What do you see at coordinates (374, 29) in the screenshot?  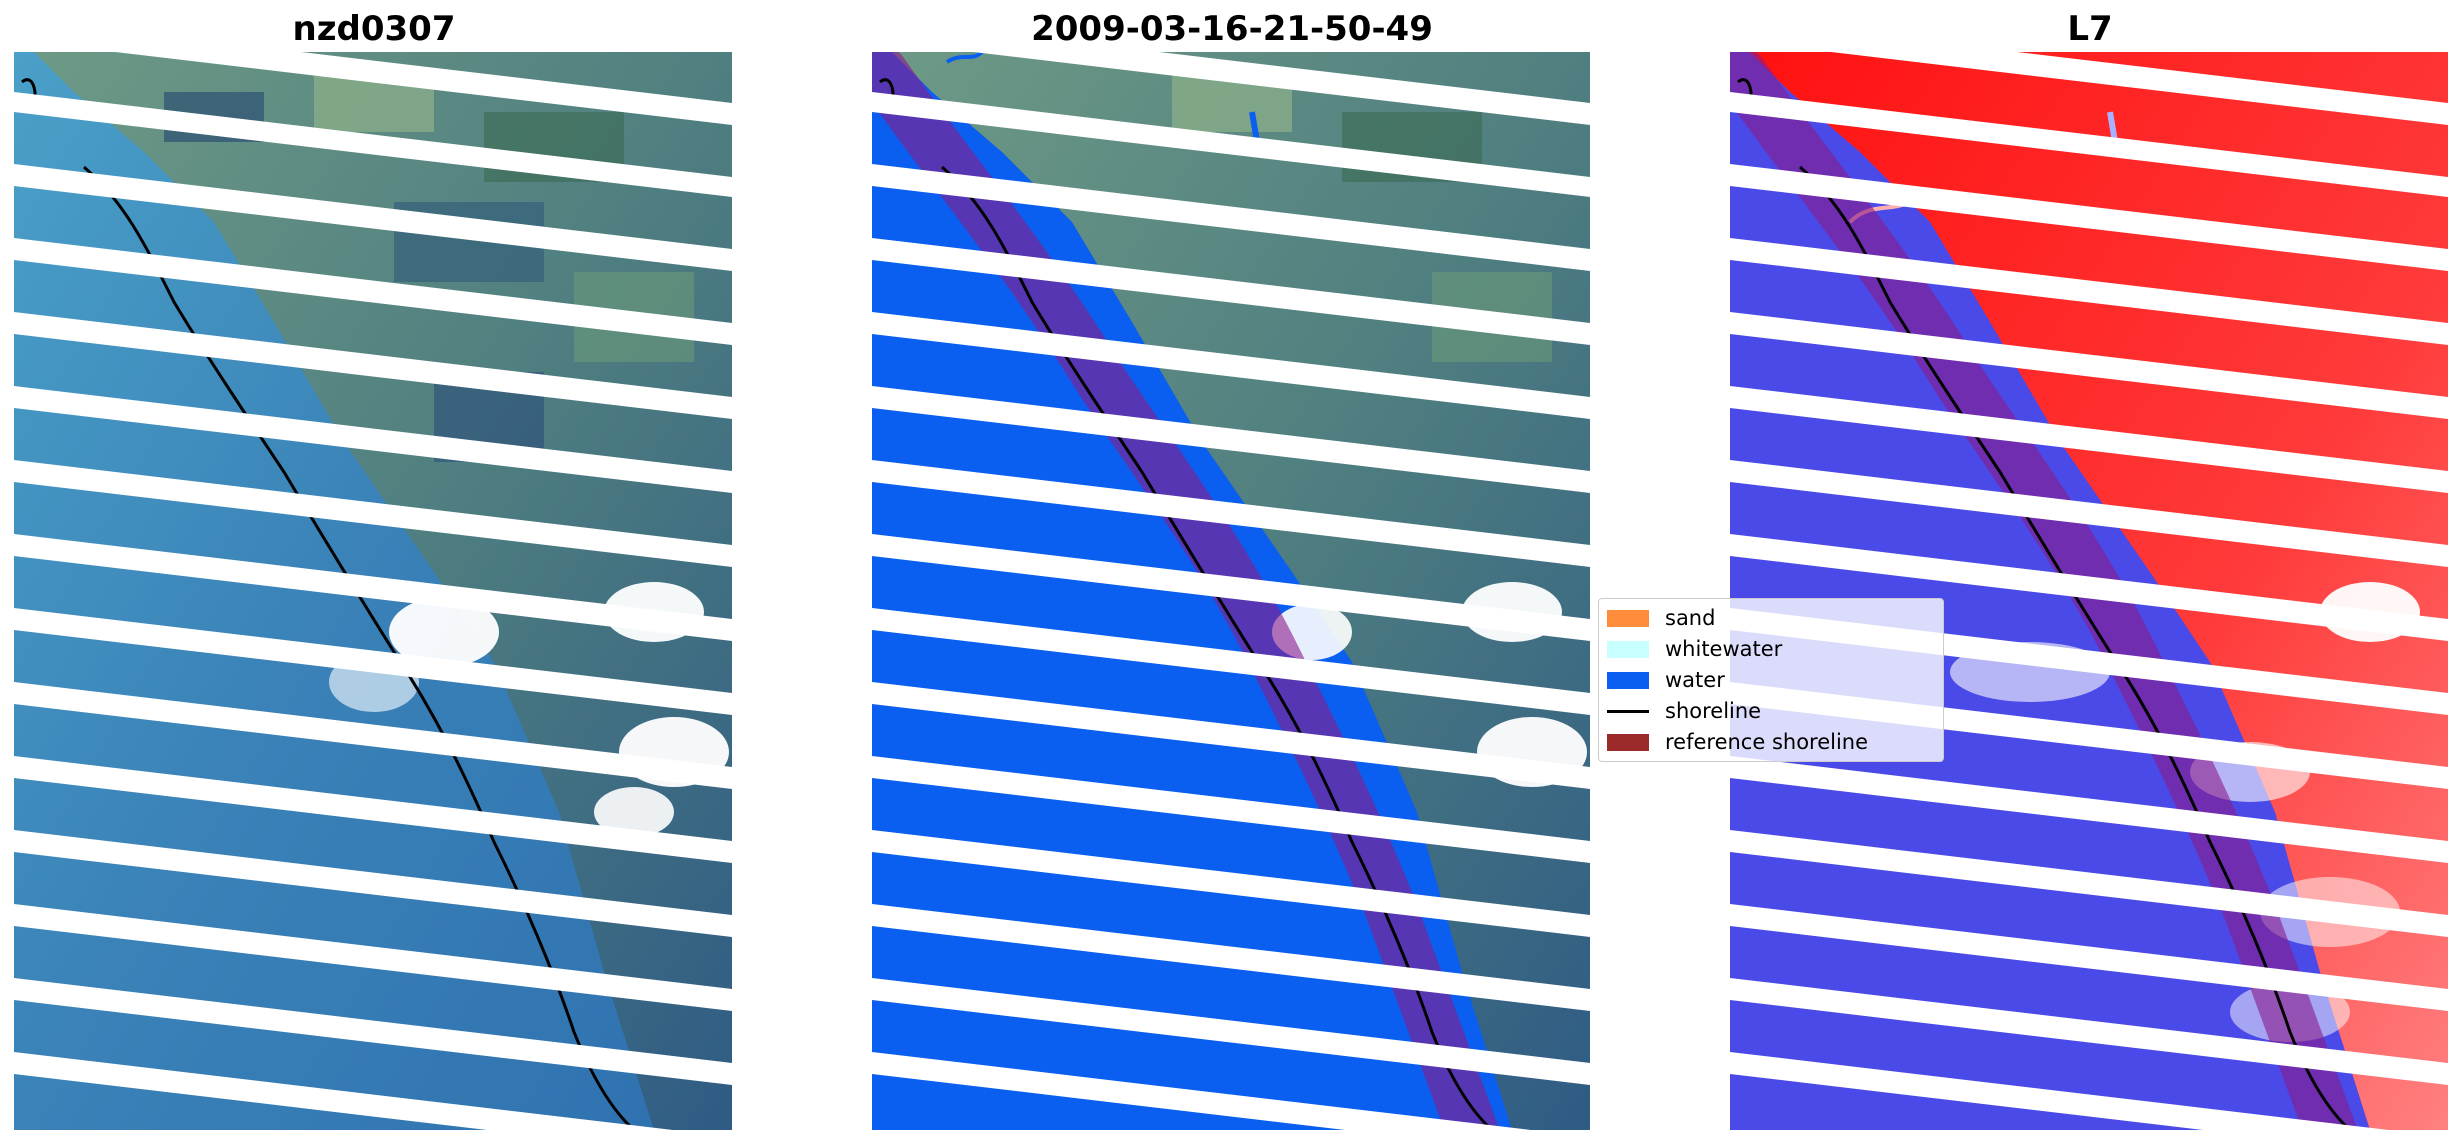 I see `panel-title: nzd0307` at bounding box center [374, 29].